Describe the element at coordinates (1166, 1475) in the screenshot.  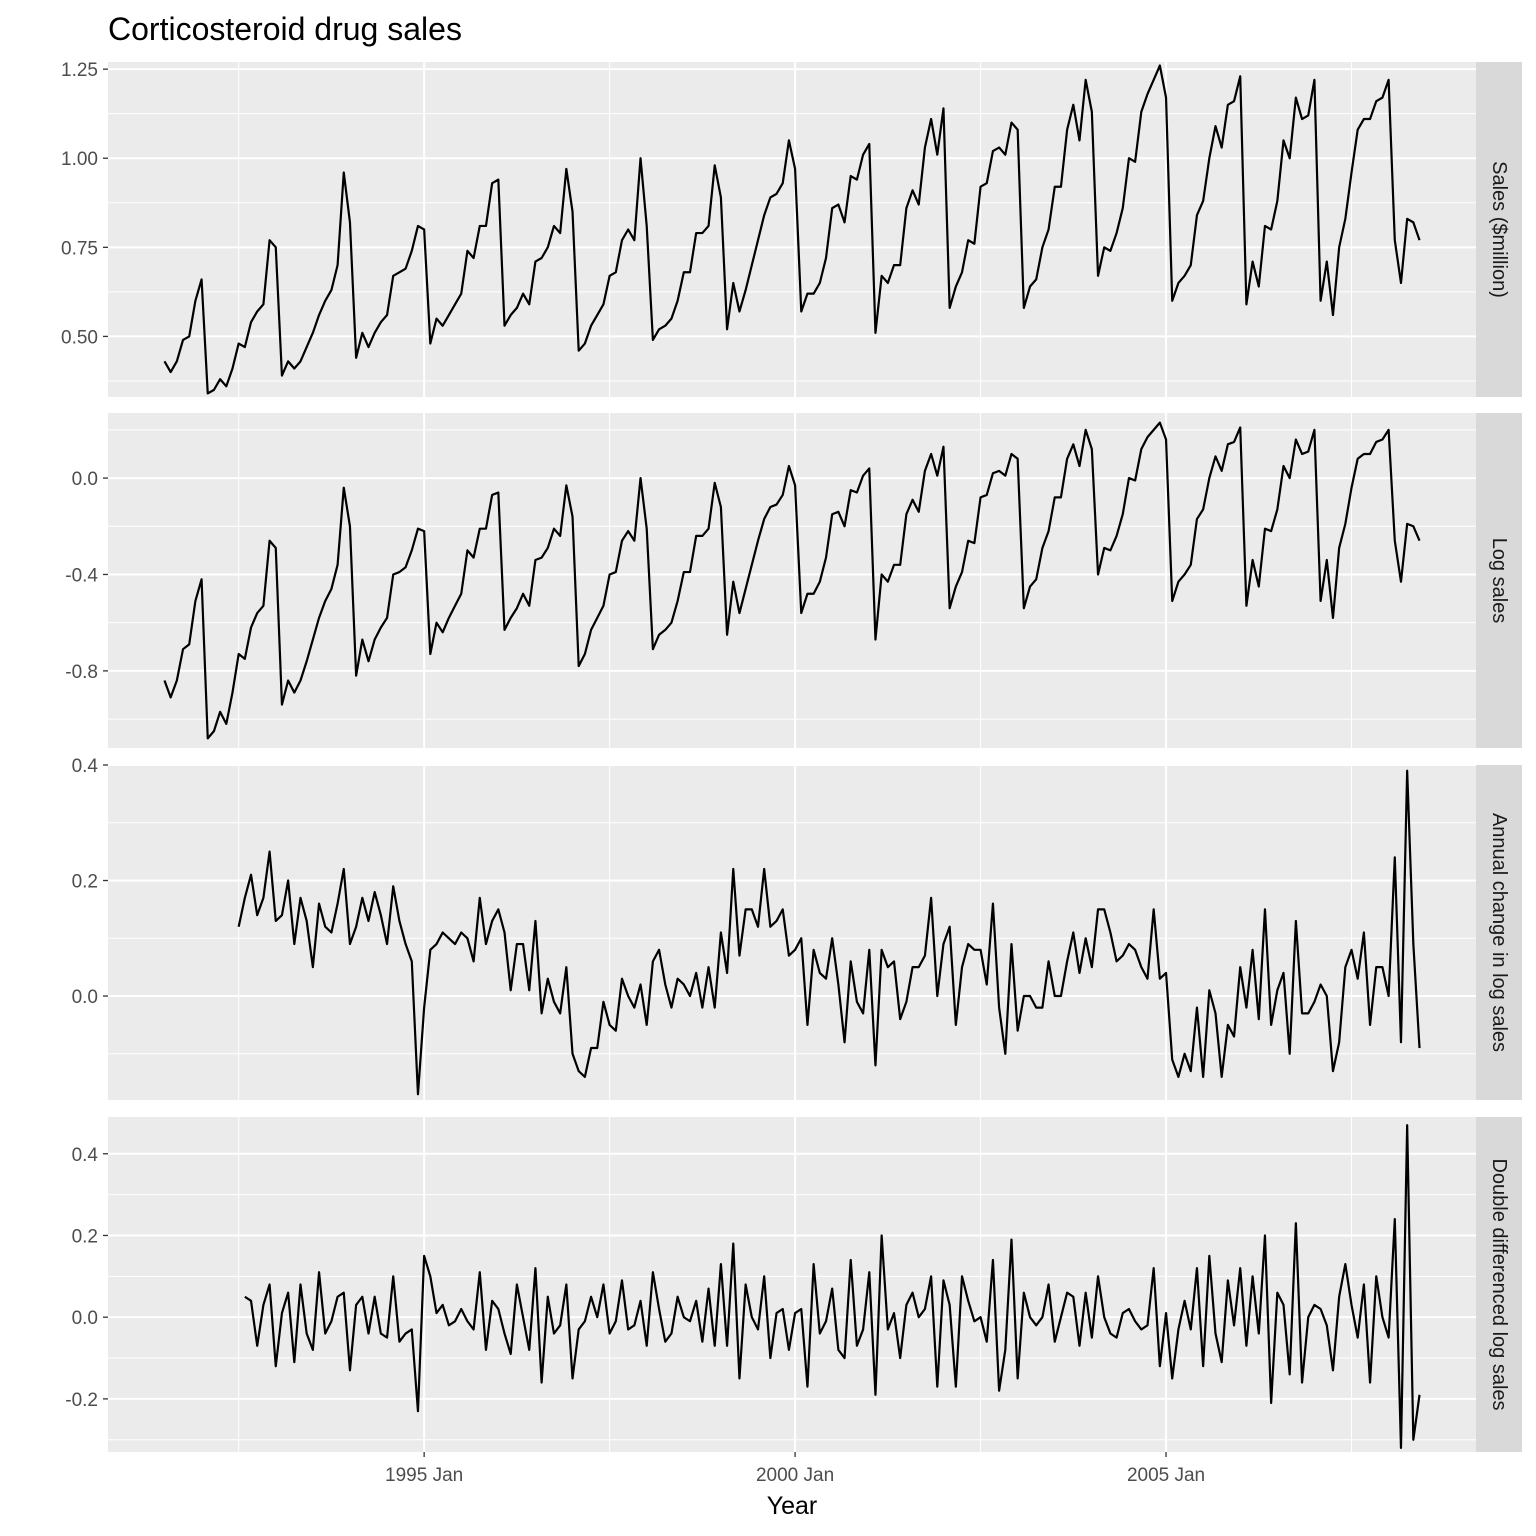
I see `x-tick-label: 2005 Jan` at that location.